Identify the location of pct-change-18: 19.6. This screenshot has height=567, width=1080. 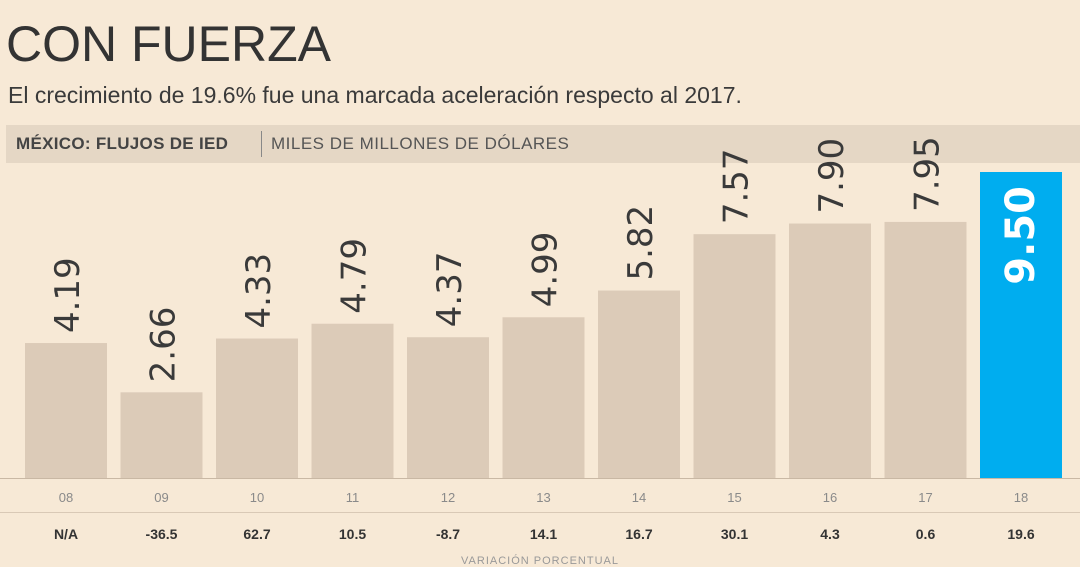
(1020, 534).